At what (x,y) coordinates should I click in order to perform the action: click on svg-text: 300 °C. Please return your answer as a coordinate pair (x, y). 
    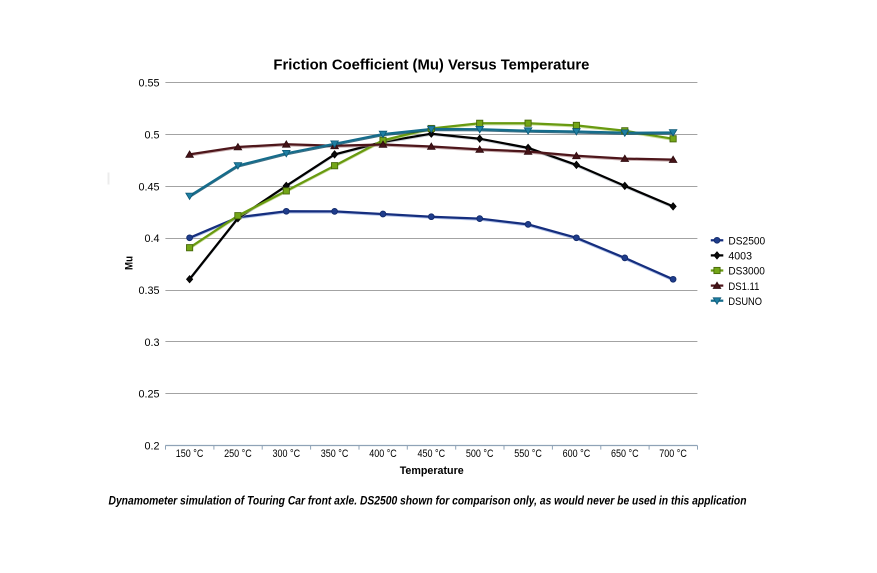
    Looking at the image, I should click on (287, 454).